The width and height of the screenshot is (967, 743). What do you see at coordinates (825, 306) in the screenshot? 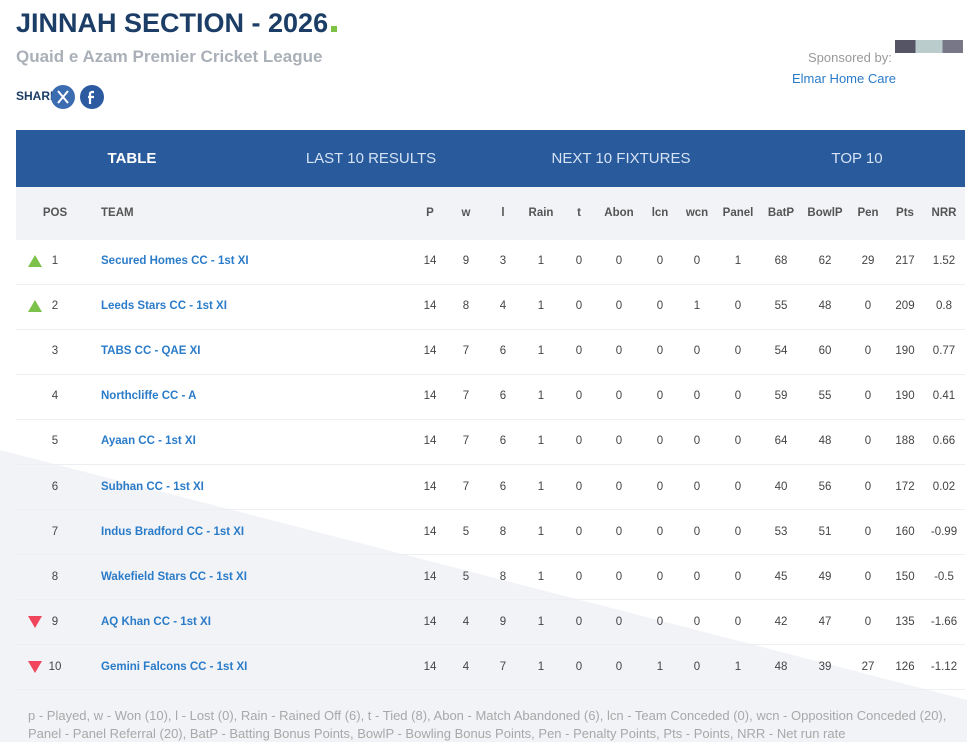
I see `table-cell: 48` at bounding box center [825, 306].